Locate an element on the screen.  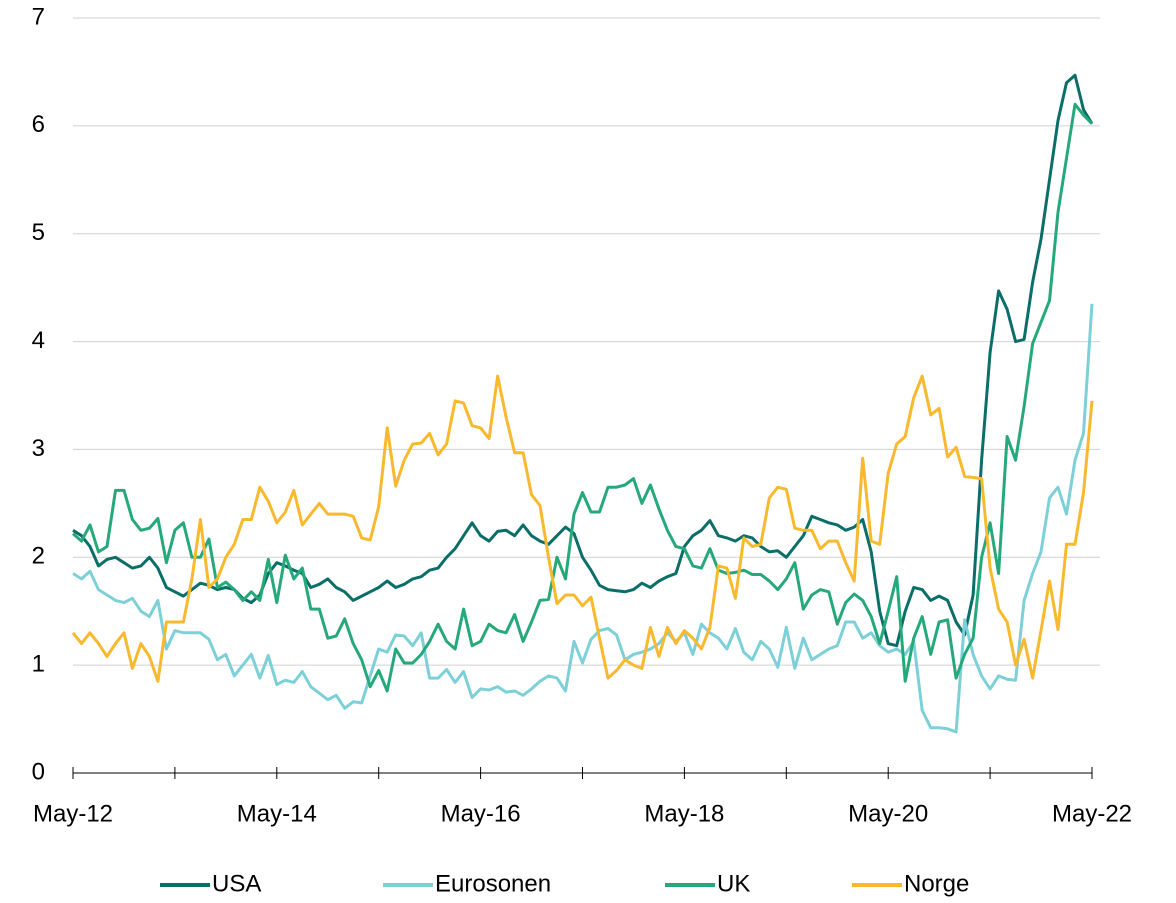
x-tick-label: May-12 is located at coordinates (73, 813).